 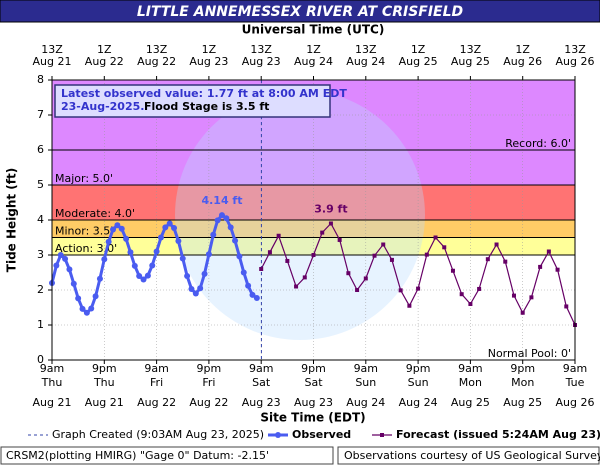 What do you see at coordinates (40, 79) in the screenshot?
I see `y-tick-label: 8` at bounding box center [40, 79].